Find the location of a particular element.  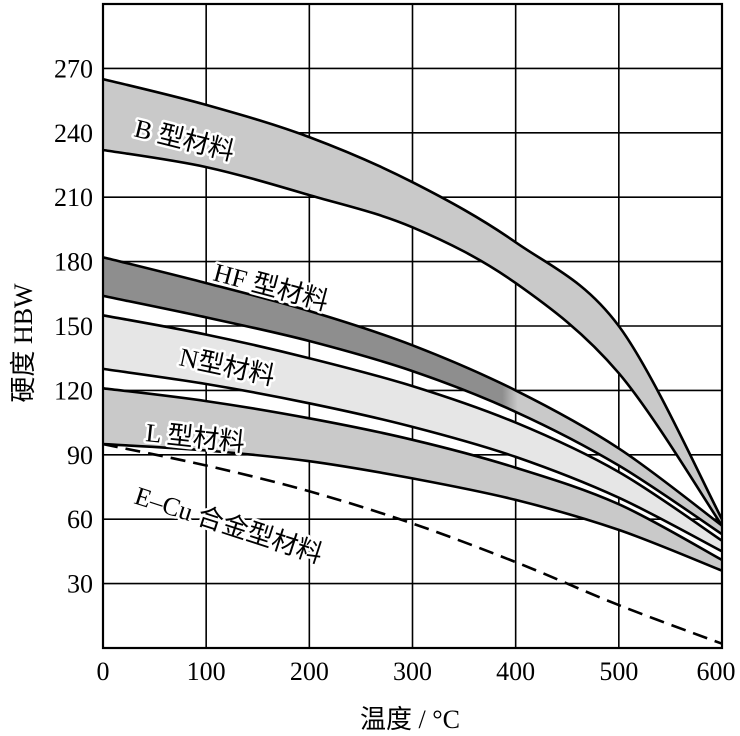

x-tick-label: 100 is located at coordinates (206, 671).